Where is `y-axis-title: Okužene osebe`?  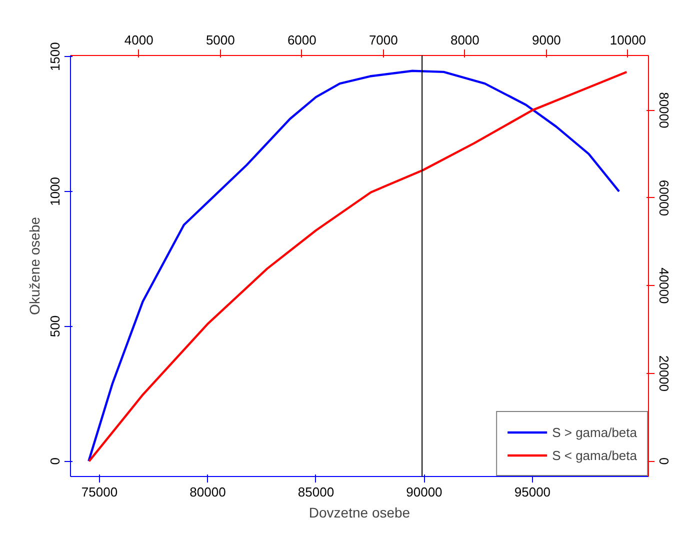
y-axis-title: Okužene osebe is located at coordinates (34, 266).